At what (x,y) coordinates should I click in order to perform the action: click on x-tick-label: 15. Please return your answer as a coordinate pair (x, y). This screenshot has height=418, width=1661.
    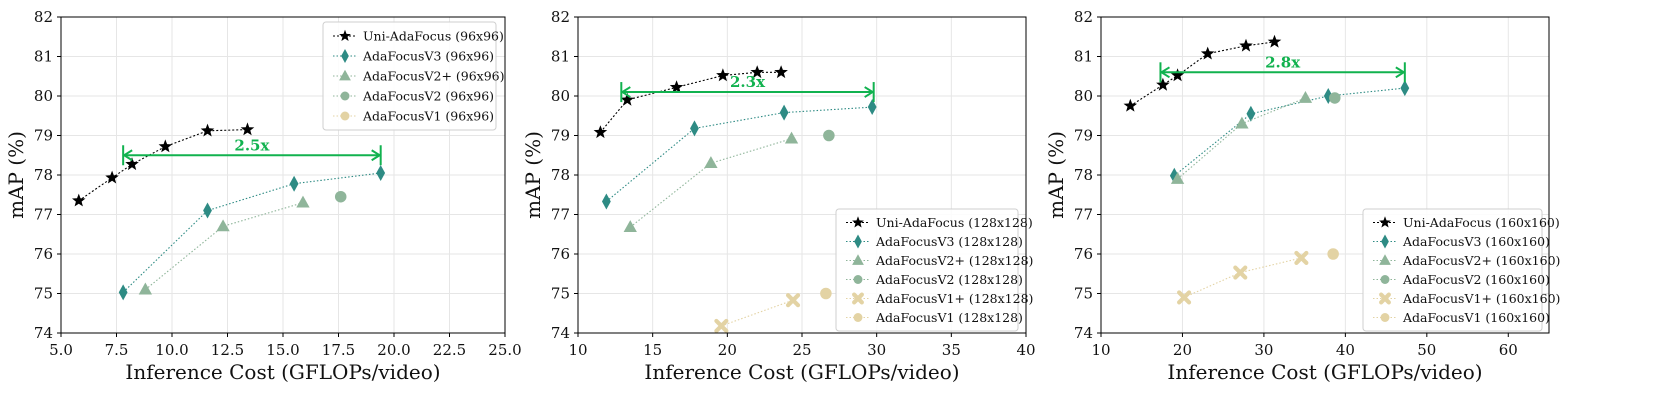
    Looking at the image, I should click on (652, 350).